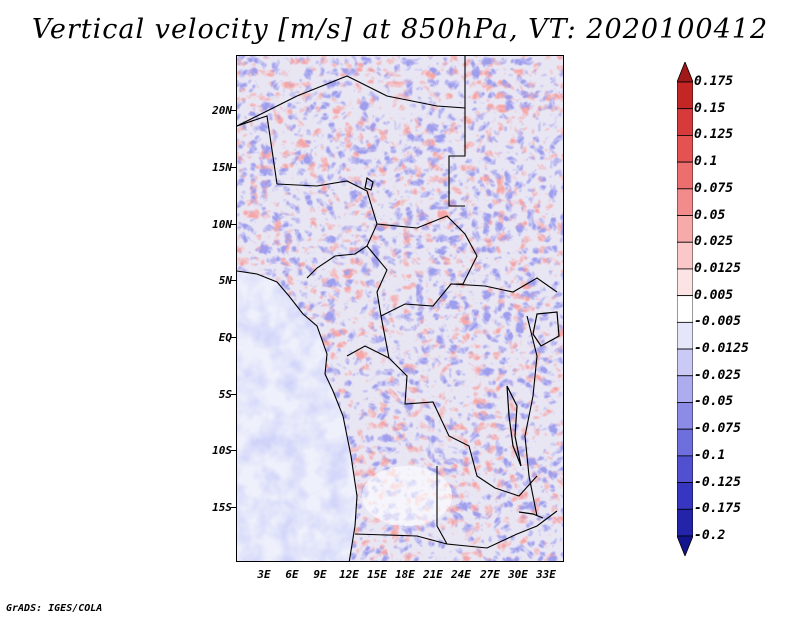 The height and width of the screenshot is (618, 800). Describe the element at coordinates (717, 268) in the screenshot. I see `colorbar-level-label: 0.0125` at that location.